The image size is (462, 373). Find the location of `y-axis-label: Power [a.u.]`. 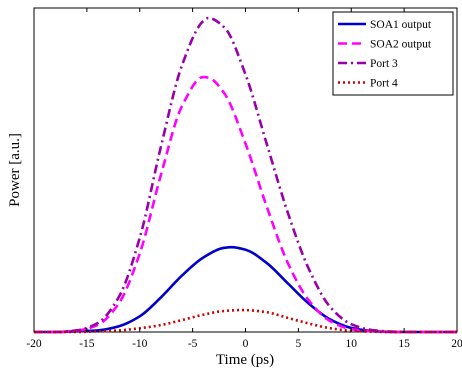

y-axis-label: Power [a.u.] is located at coordinates (15, 170).